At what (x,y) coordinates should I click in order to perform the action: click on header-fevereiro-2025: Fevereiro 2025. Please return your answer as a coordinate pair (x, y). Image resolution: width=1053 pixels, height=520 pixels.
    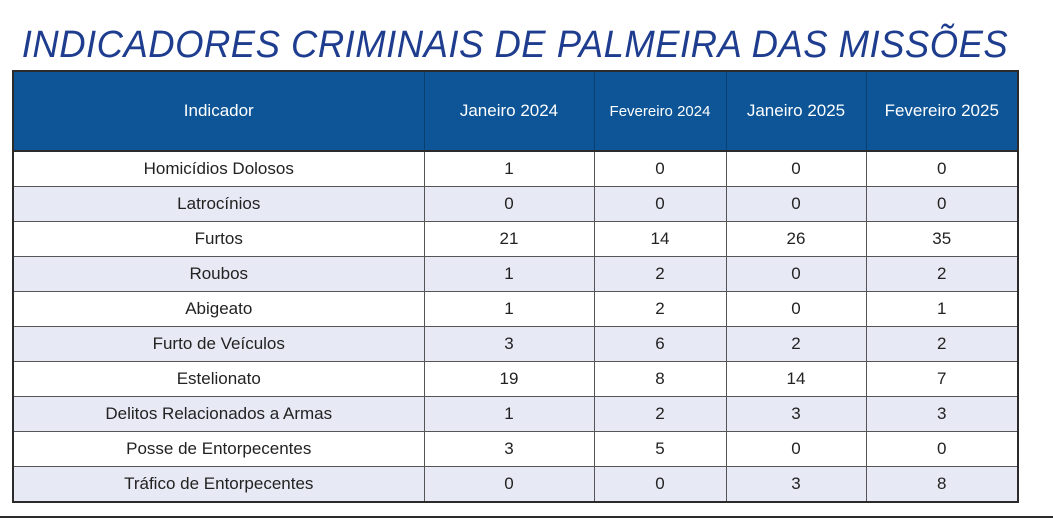
    Looking at the image, I should click on (941, 112).